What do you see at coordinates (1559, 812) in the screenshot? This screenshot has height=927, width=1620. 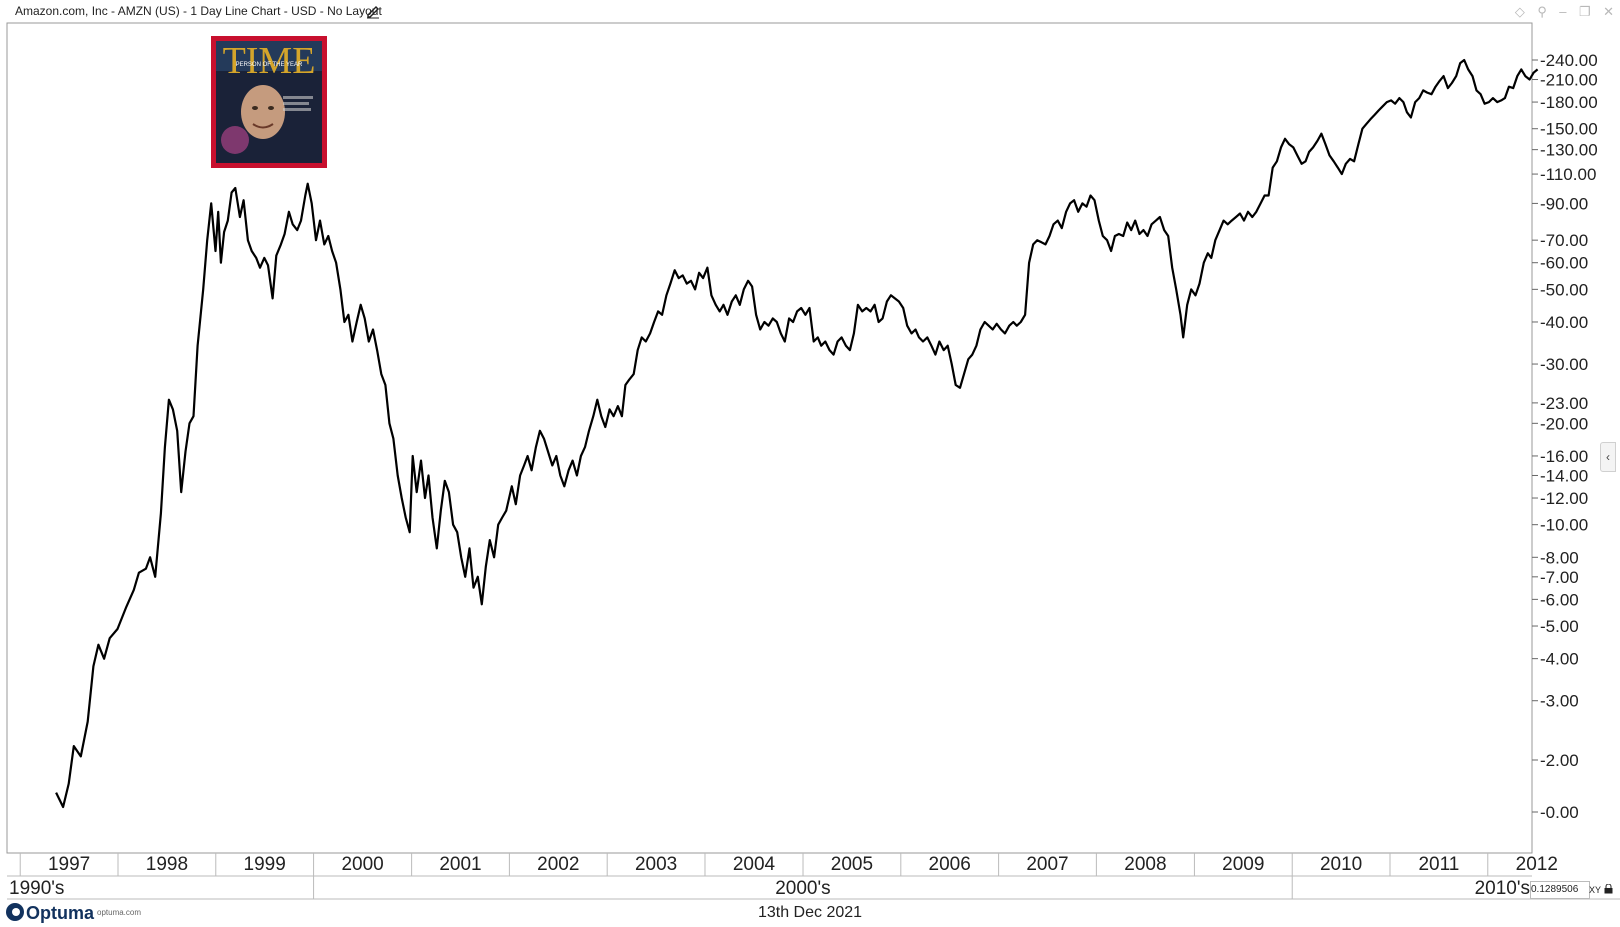 I see `y-tick-label: -0.00` at bounding box center [1559, 812].